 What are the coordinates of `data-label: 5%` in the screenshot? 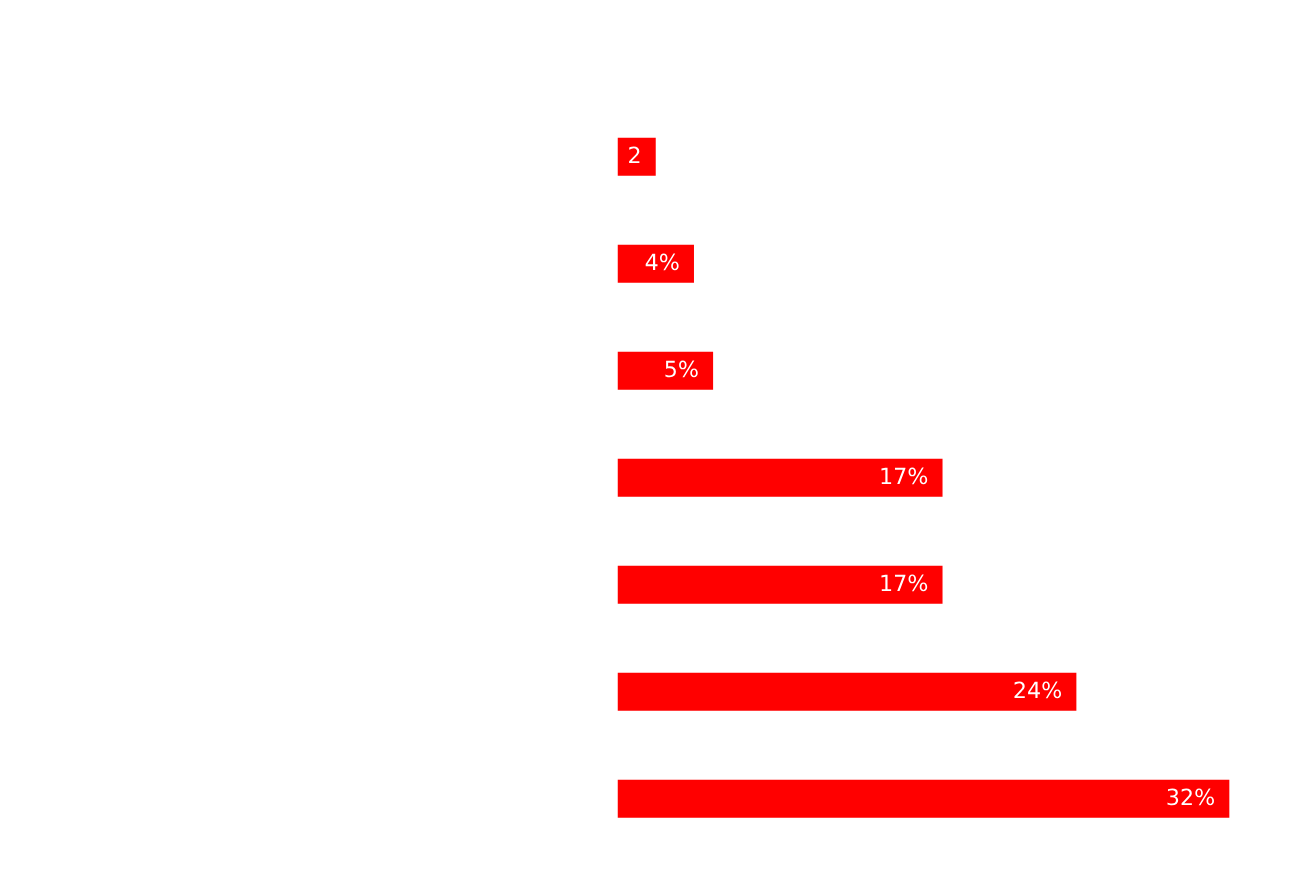 It's located at (681, 369).